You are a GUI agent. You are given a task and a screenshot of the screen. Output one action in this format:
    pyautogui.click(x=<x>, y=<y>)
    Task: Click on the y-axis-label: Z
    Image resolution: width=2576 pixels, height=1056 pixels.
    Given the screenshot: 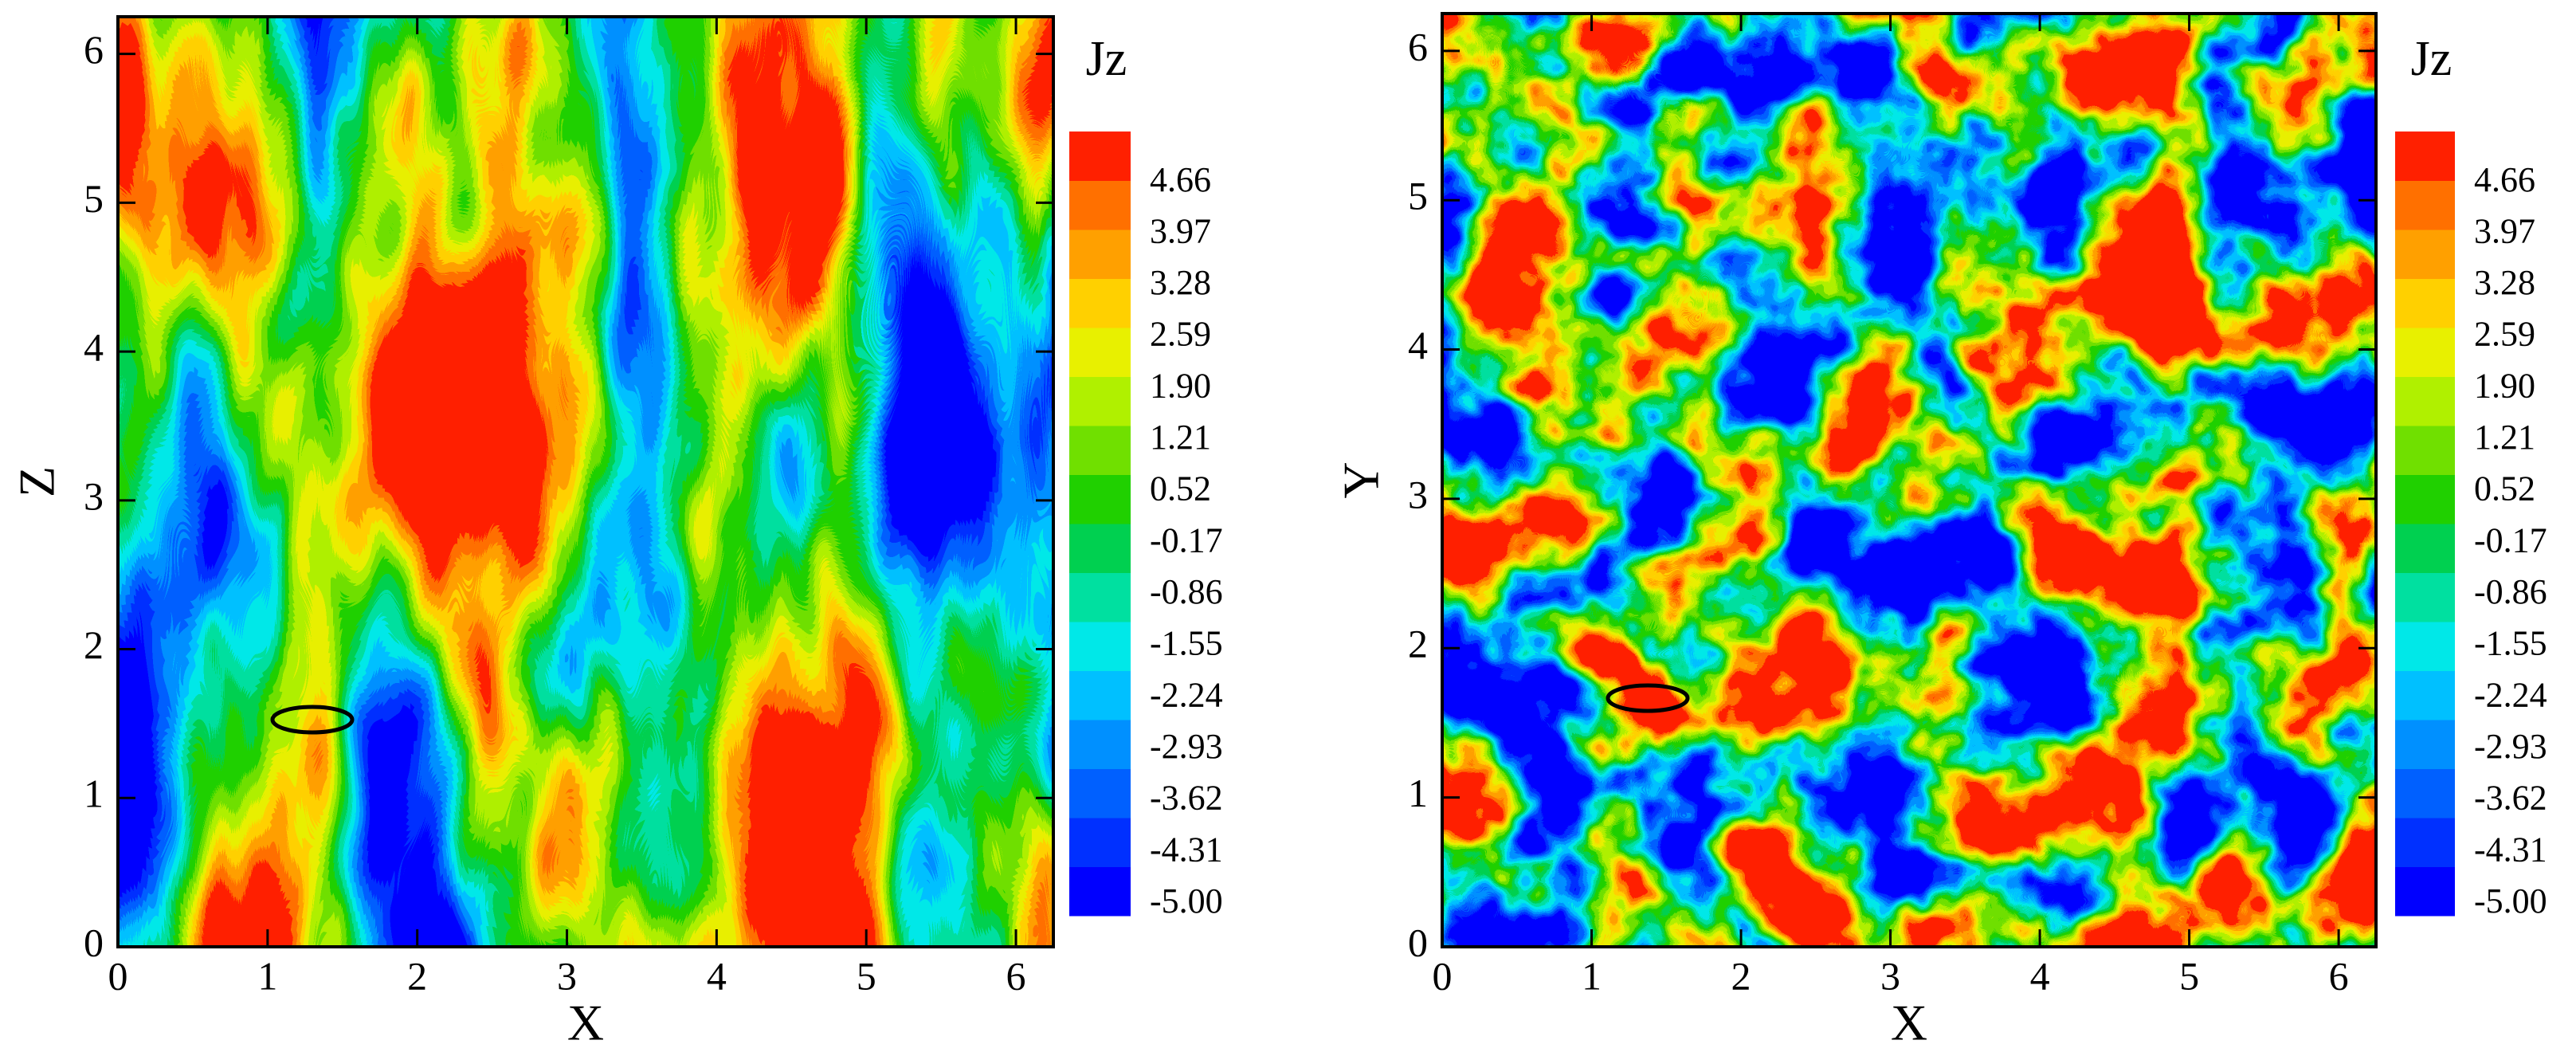 What is the action you would take?
    pyautogui.click(x=37, y=481)
    